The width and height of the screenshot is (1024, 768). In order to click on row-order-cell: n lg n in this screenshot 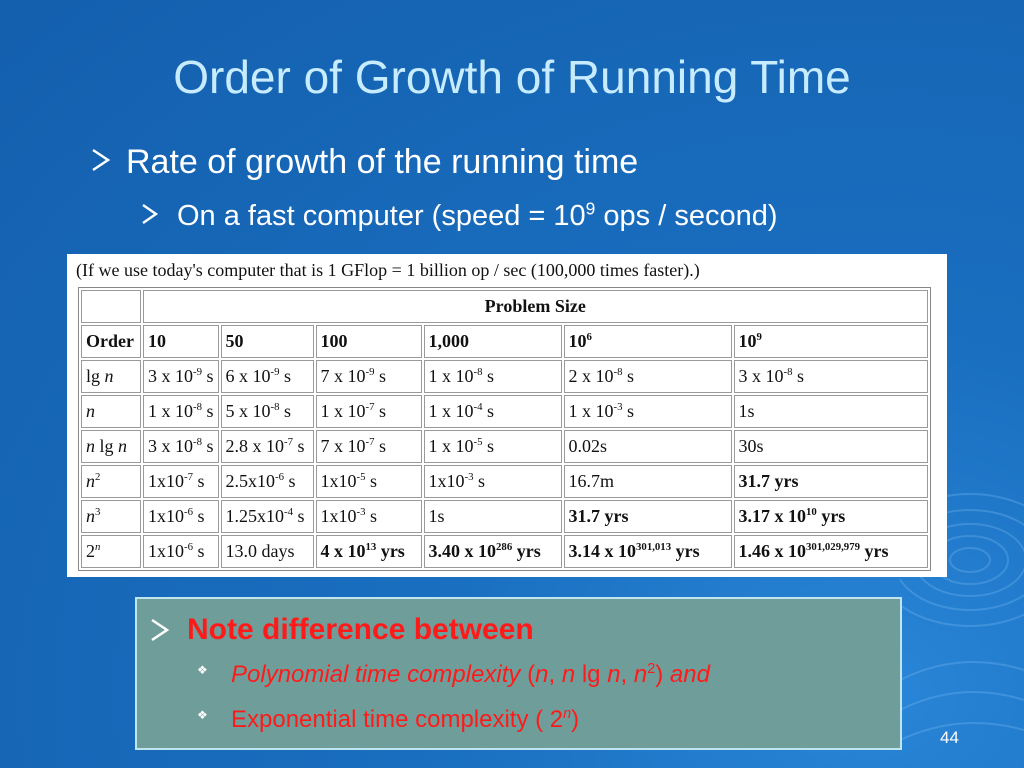, I will do `click(111, 446)`.